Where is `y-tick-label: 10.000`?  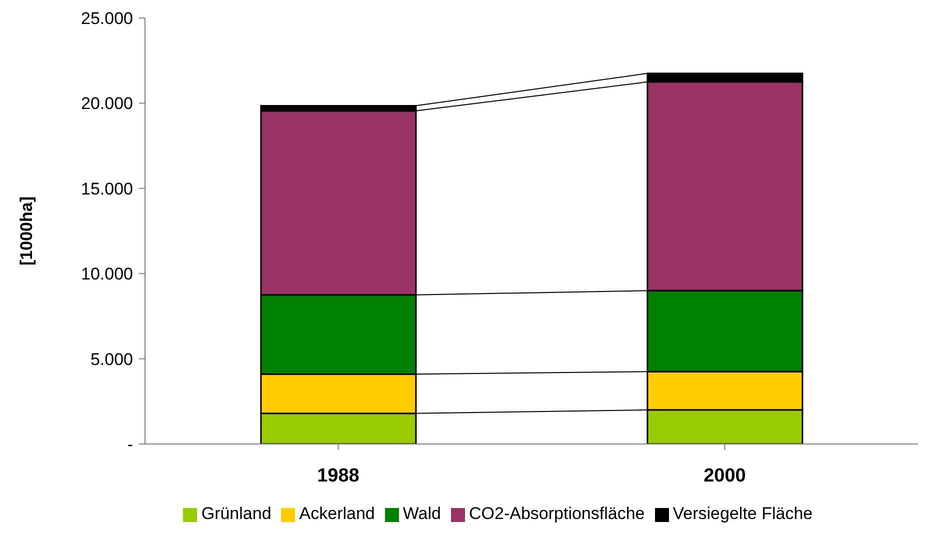
y-tick-label: 10.000 is located at coordinates (107, 274).